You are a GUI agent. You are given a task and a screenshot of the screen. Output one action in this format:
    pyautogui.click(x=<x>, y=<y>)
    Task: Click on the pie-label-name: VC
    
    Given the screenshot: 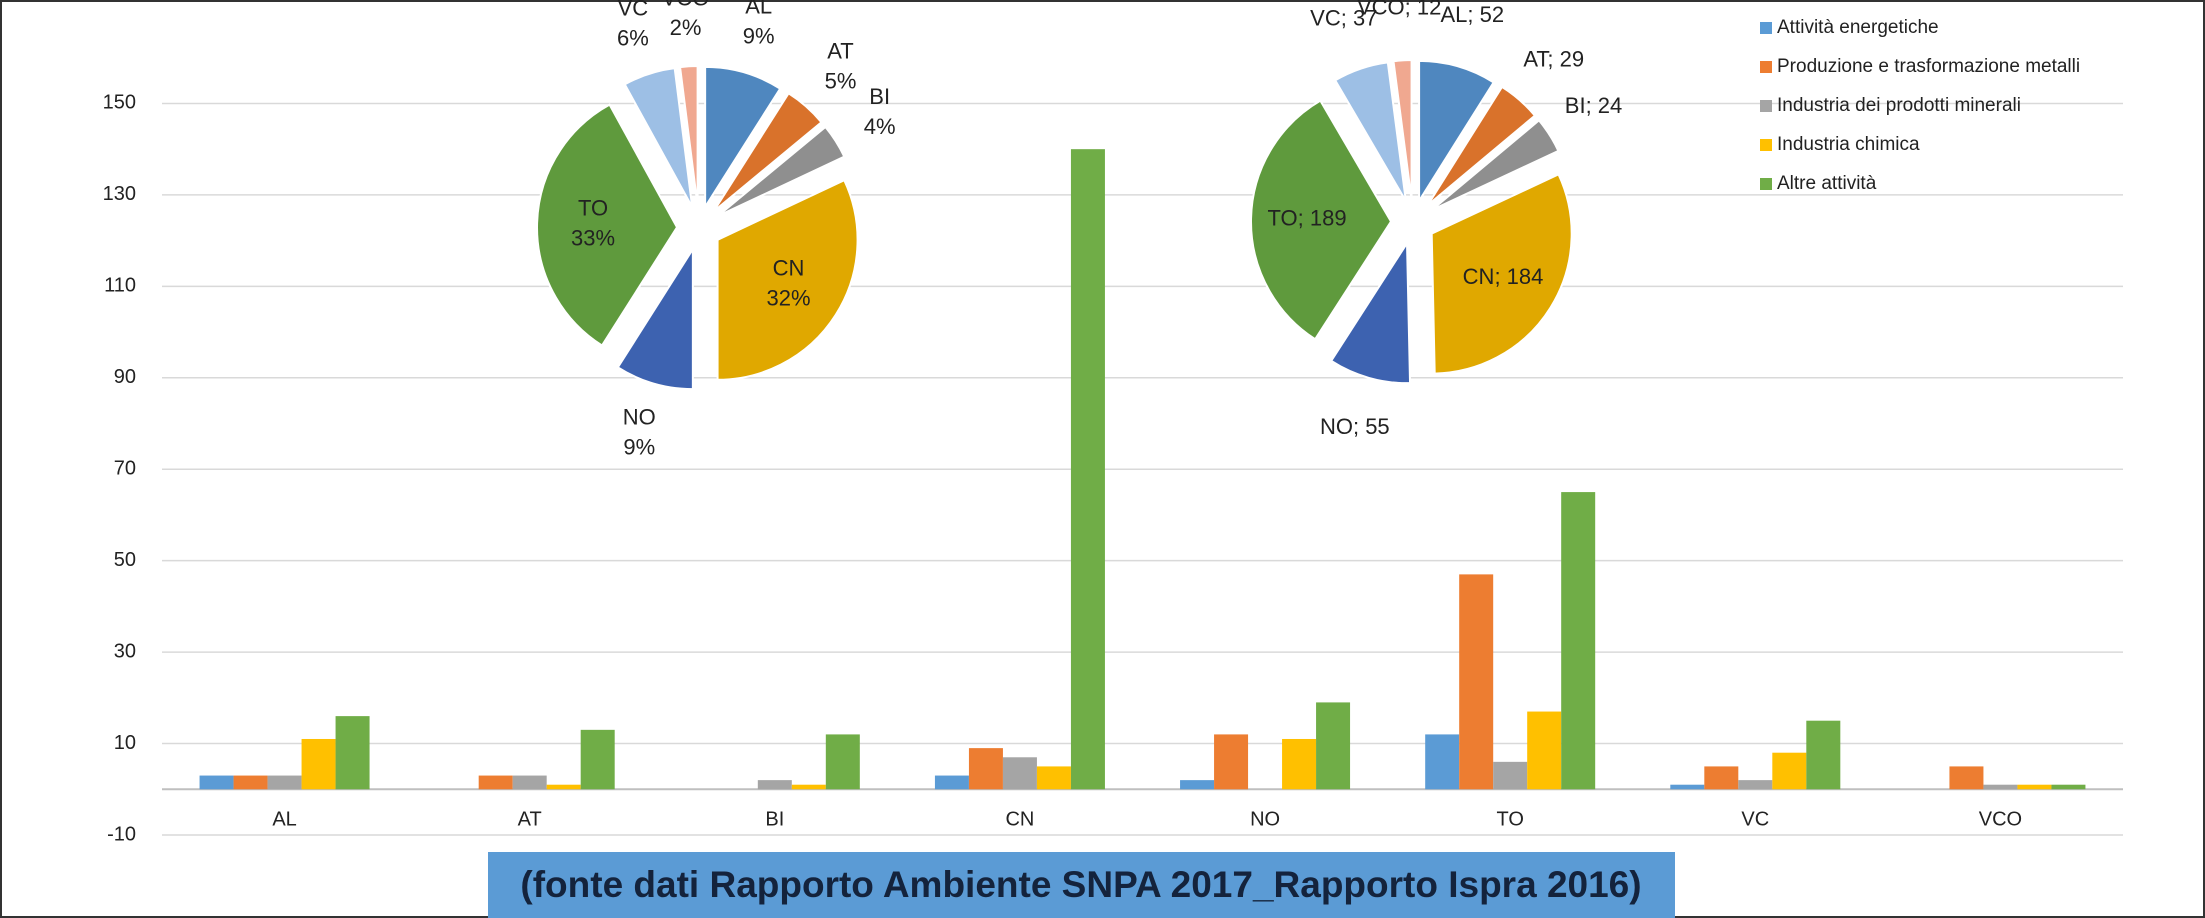 What is the action you would take?
    pyautogui.click(x=633, y=10)
    